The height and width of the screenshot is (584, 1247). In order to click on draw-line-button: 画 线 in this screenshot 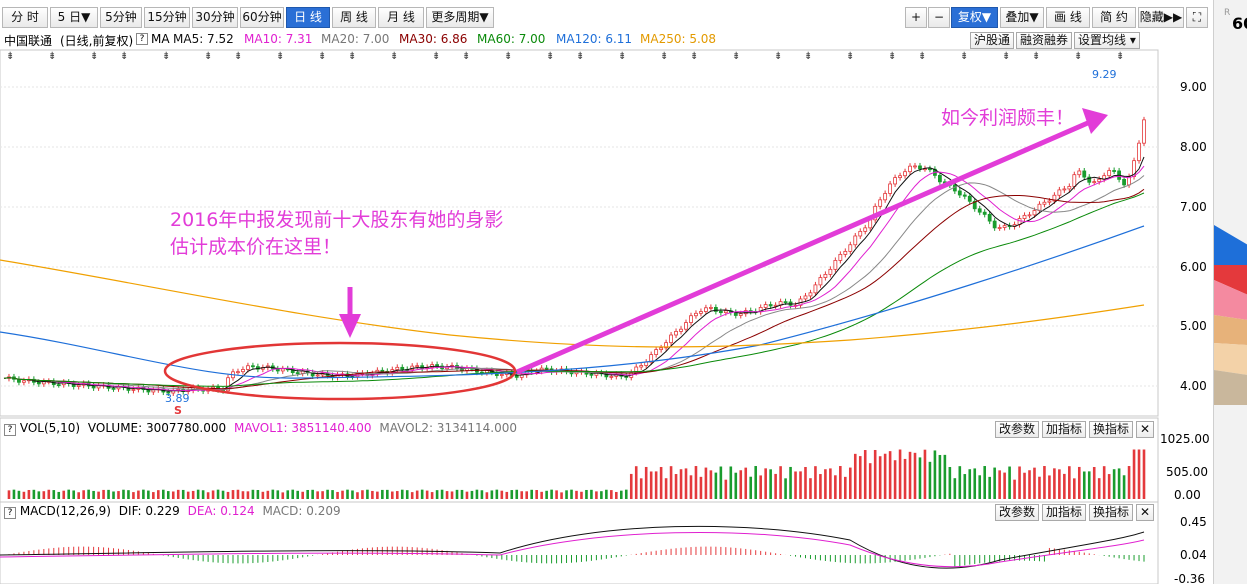, I will do `click(1068, 17)`.